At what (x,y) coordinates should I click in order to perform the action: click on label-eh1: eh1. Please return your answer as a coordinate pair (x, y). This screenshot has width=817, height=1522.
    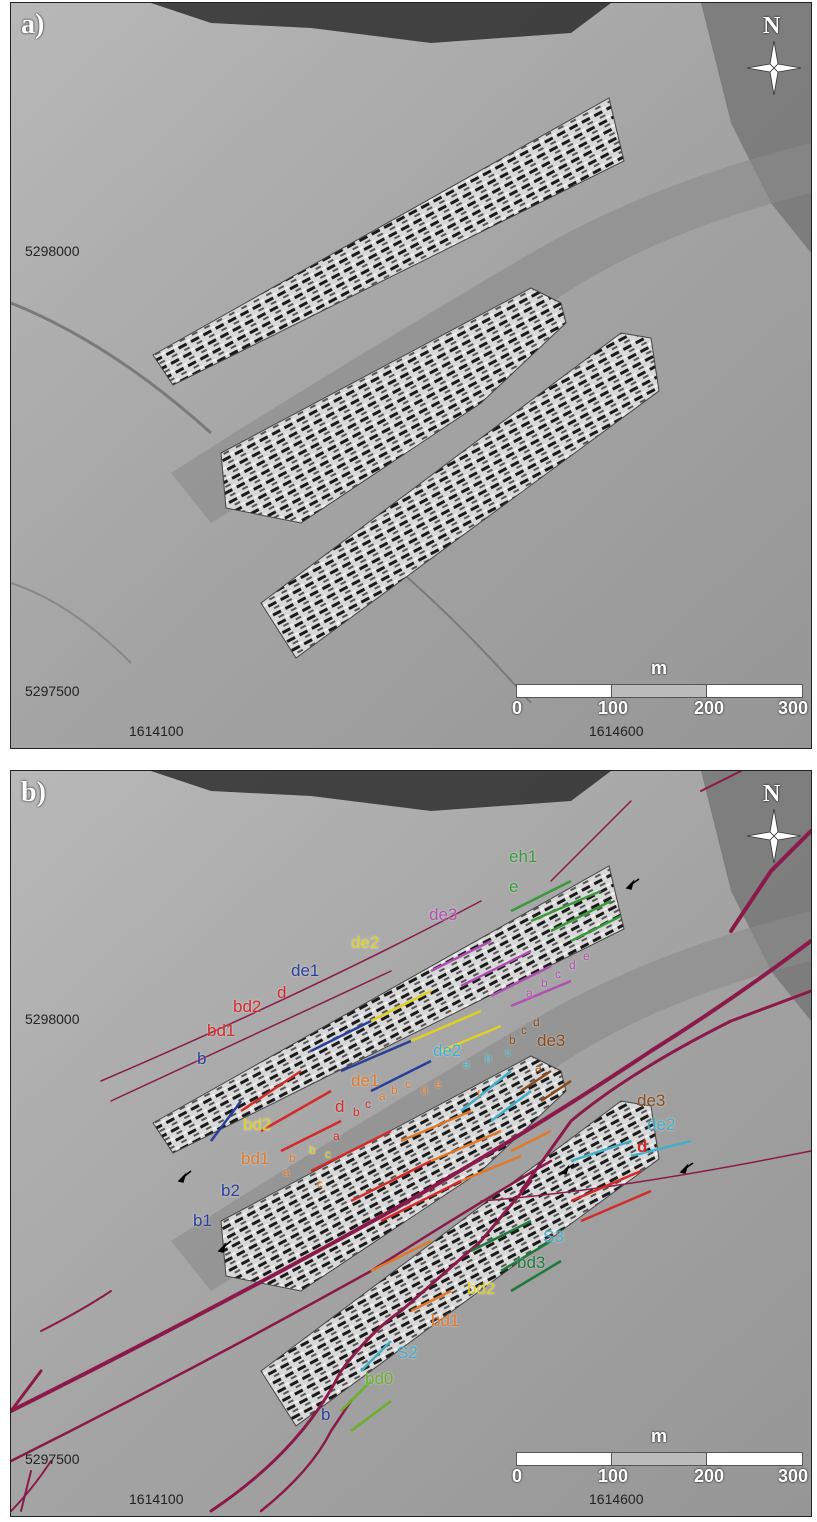
    Looking at the image, I should click on (523, 856).